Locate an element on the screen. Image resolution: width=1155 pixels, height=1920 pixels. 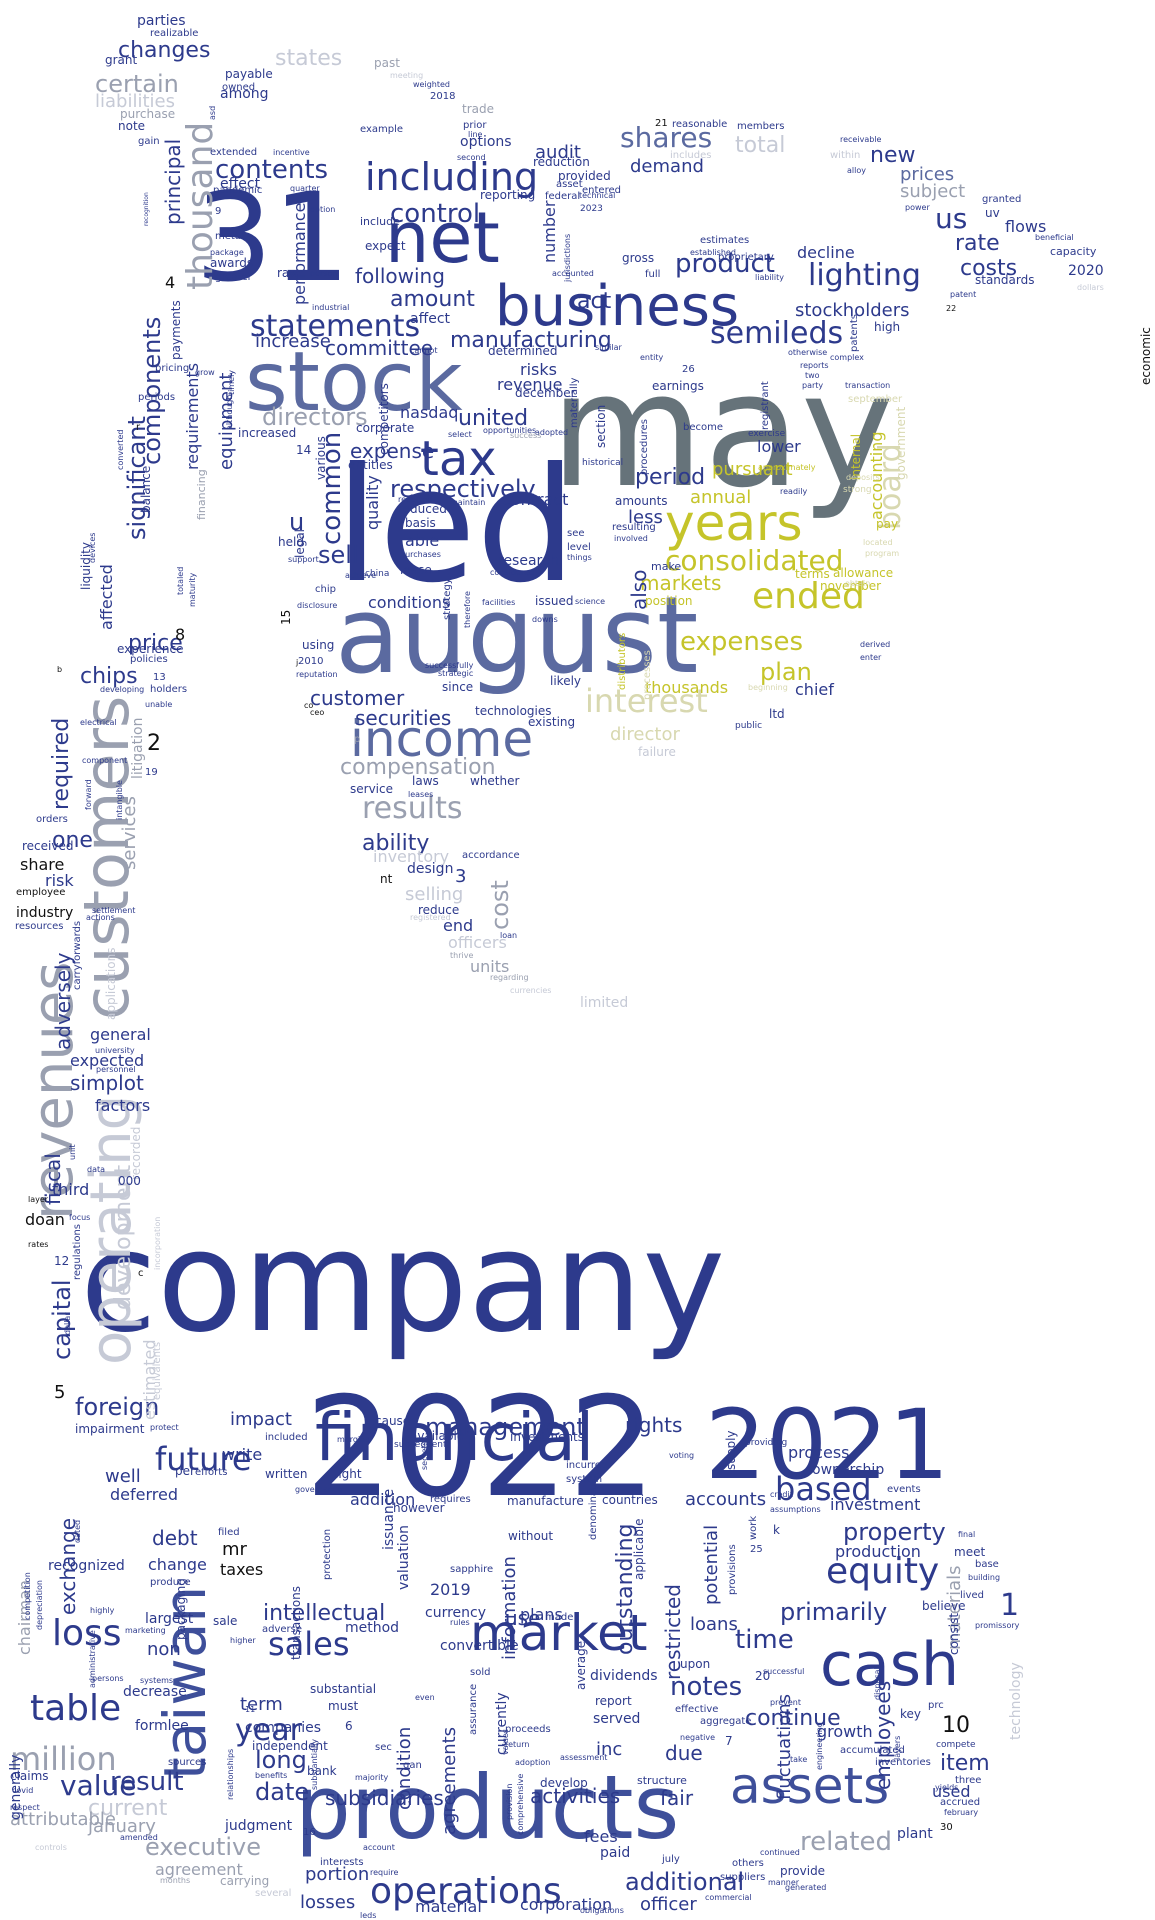
cloud-word-marketing: marketing is located at coordinates (145, 1630).